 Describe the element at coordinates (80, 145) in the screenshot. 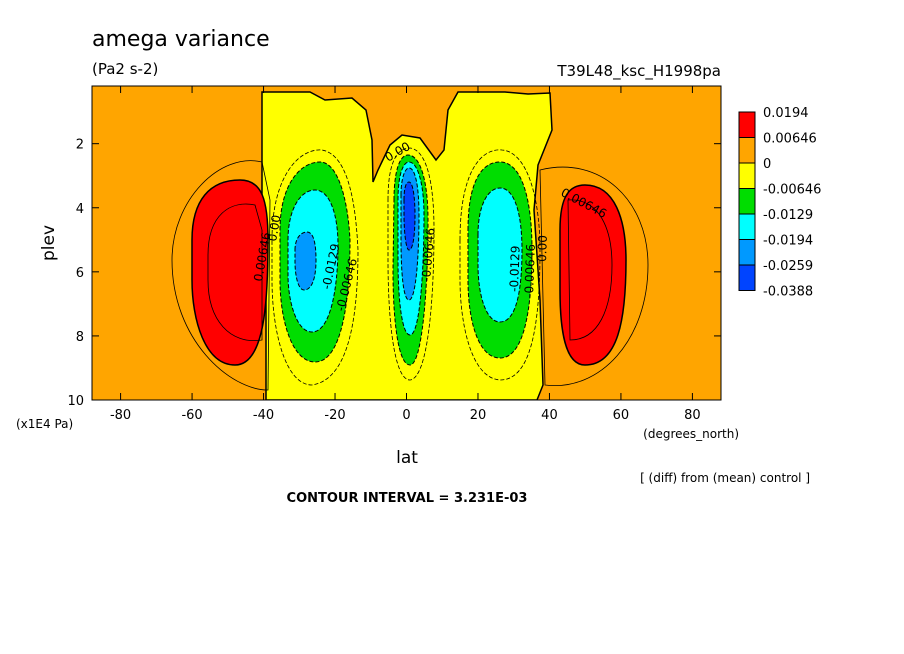

I see `y-tick-label: 2` at that location.